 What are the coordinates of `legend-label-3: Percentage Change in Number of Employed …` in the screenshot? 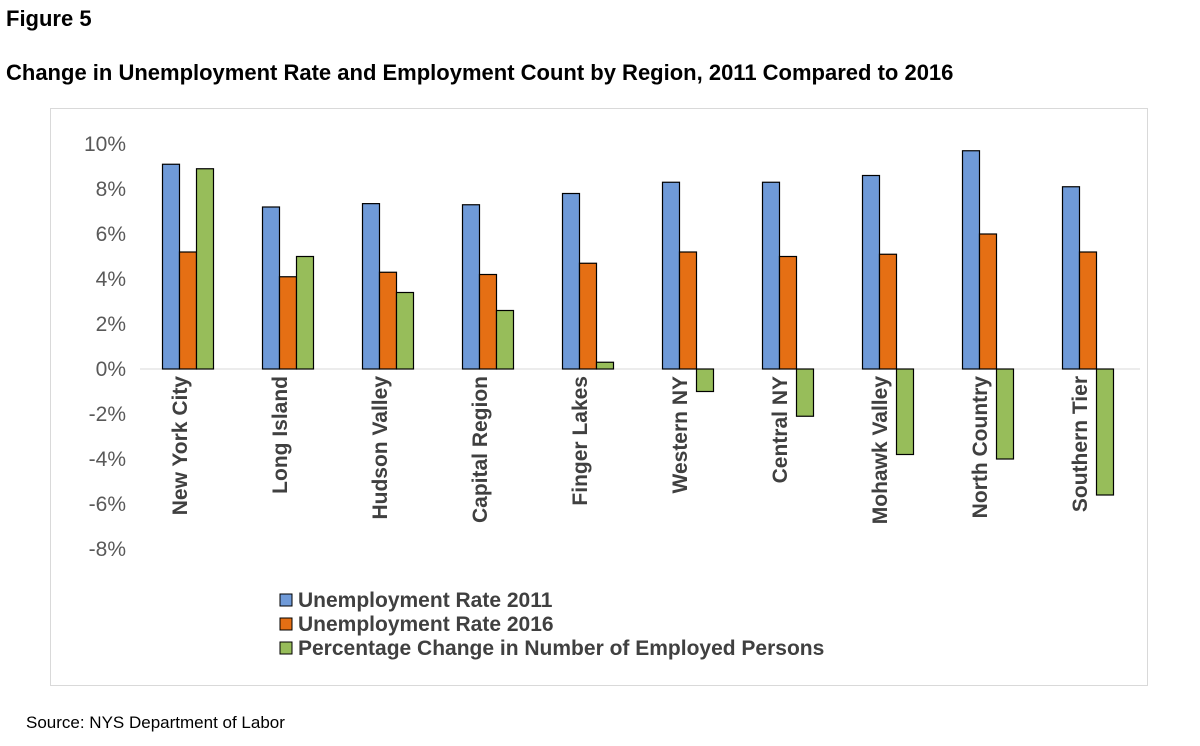 It's located at (561, 648).